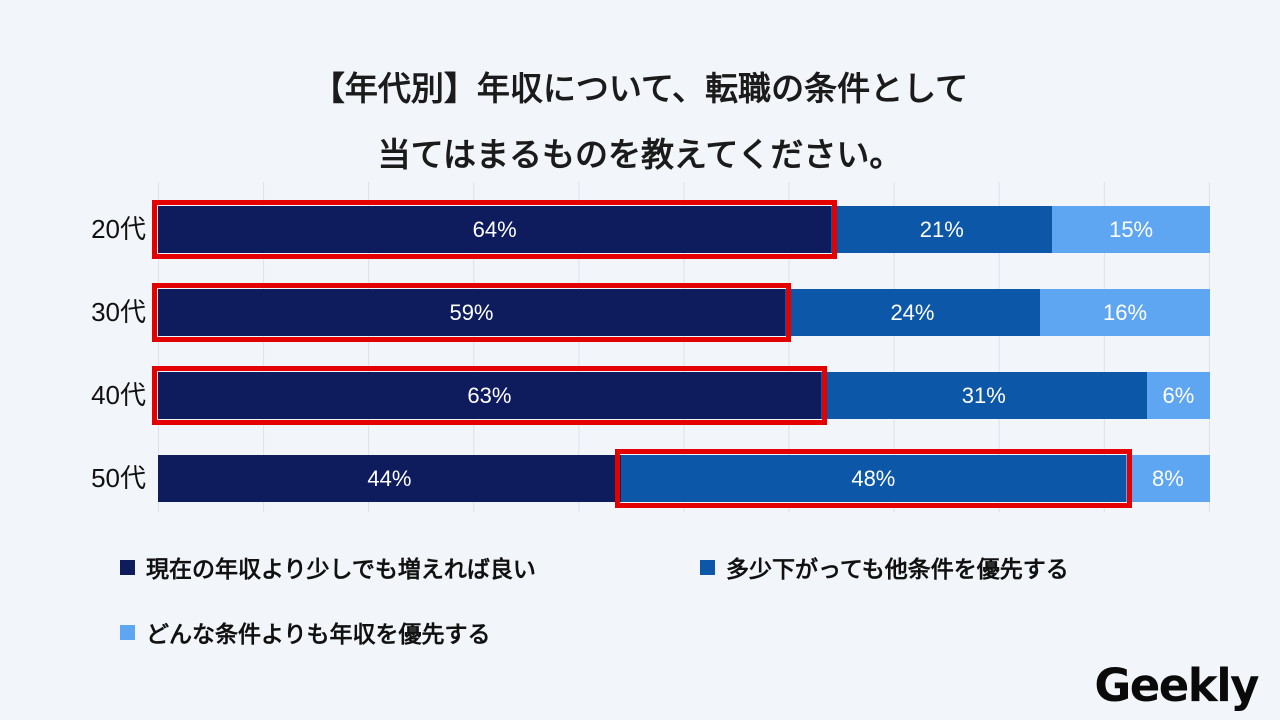  I want to click on bar-value-label: 8%, so click(1168, 478).